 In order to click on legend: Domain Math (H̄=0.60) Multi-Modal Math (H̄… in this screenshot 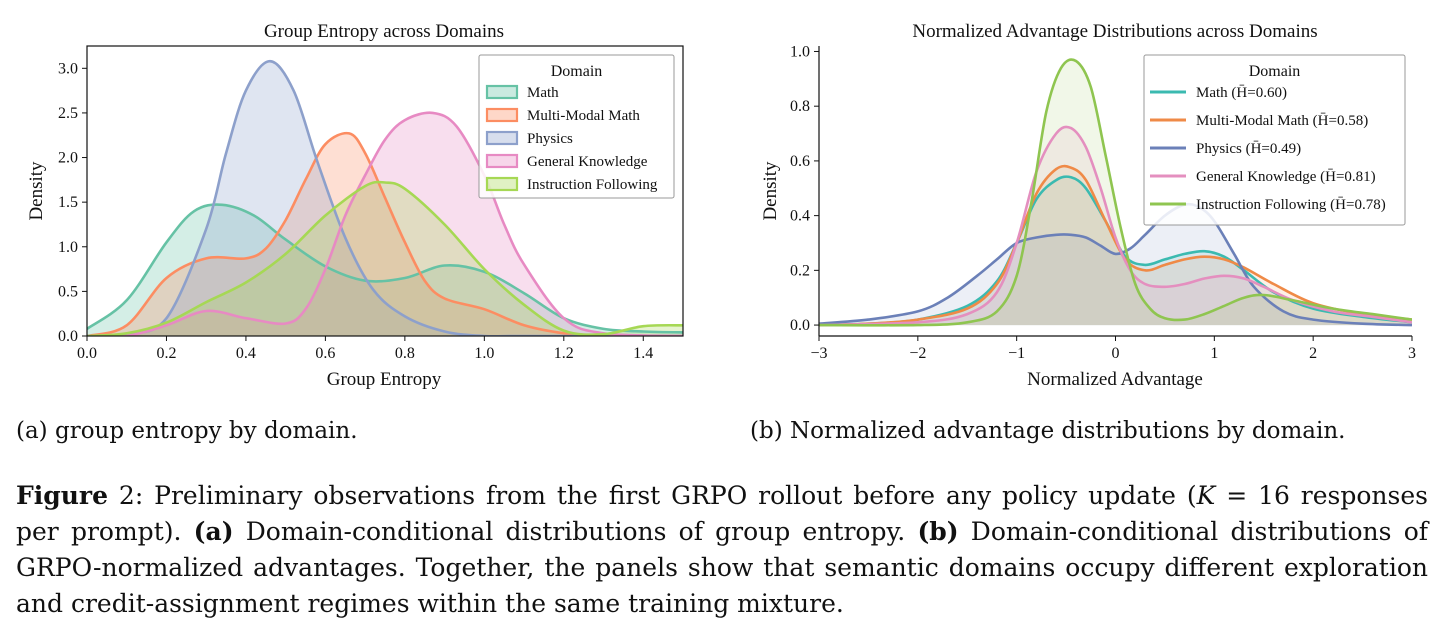, I will do `click(1274, 140)`.